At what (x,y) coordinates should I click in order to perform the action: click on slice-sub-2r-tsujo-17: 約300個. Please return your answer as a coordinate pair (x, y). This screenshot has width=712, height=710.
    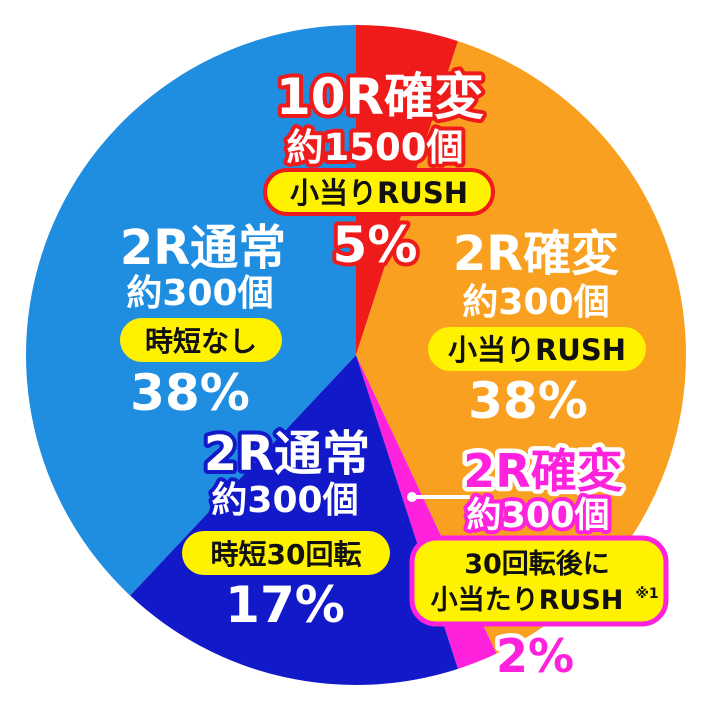
    Looking at the image, I should click on (284, 500).